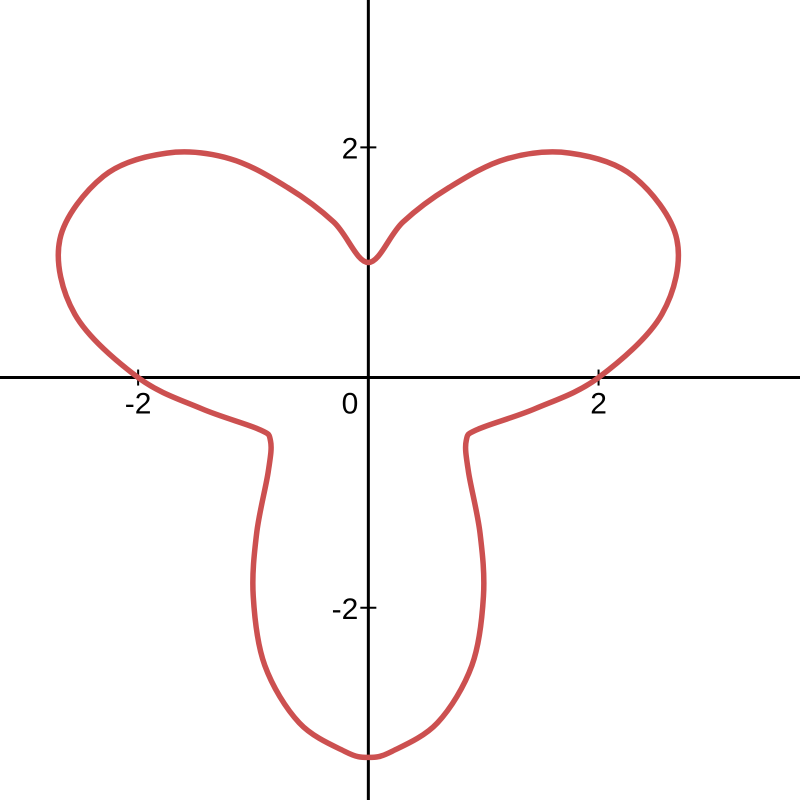 This screenshot has width=800, height=800. What do you see at coordinates (598, 404) in the screenshot?
I see `x-tick-label: 2` at bounding box center [598, 404].